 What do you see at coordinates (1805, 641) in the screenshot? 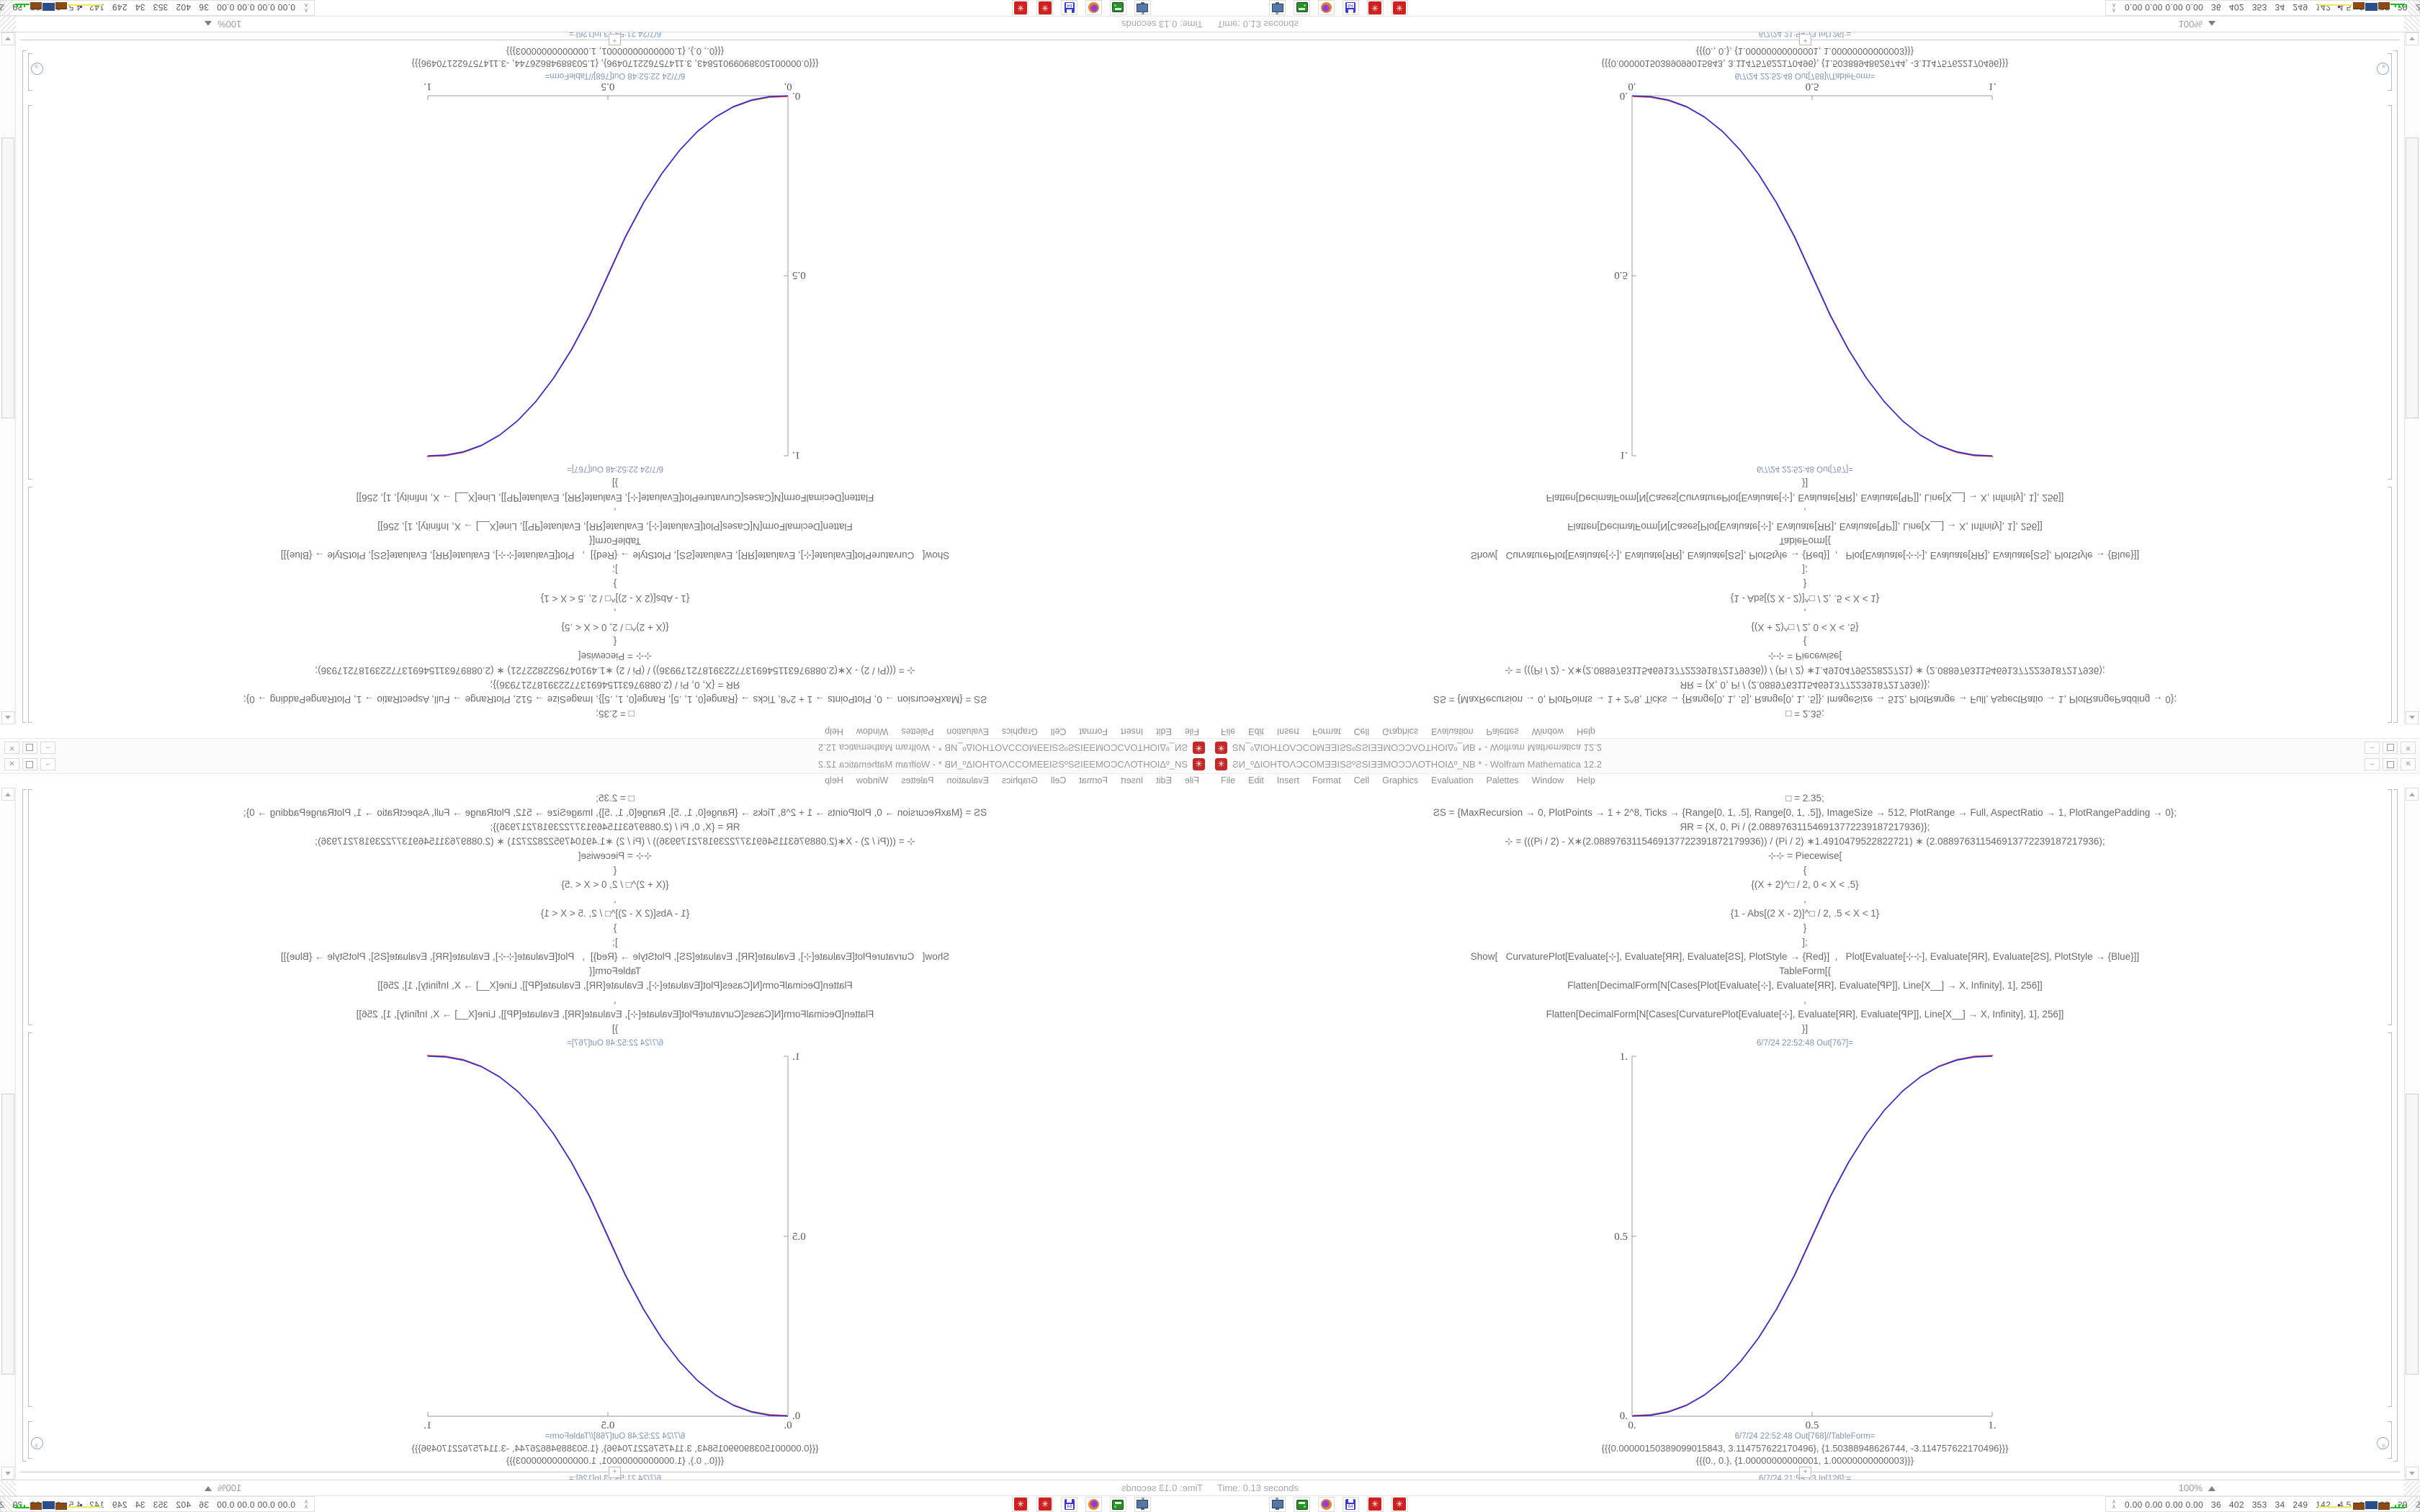
I see `code-line: {` at bounding box center [1805, 641].